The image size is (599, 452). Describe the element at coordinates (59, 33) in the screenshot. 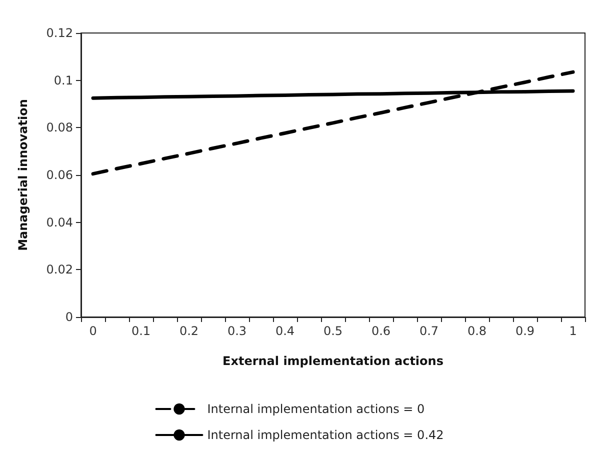

I see `y-tick-label: 0.12` at that location.